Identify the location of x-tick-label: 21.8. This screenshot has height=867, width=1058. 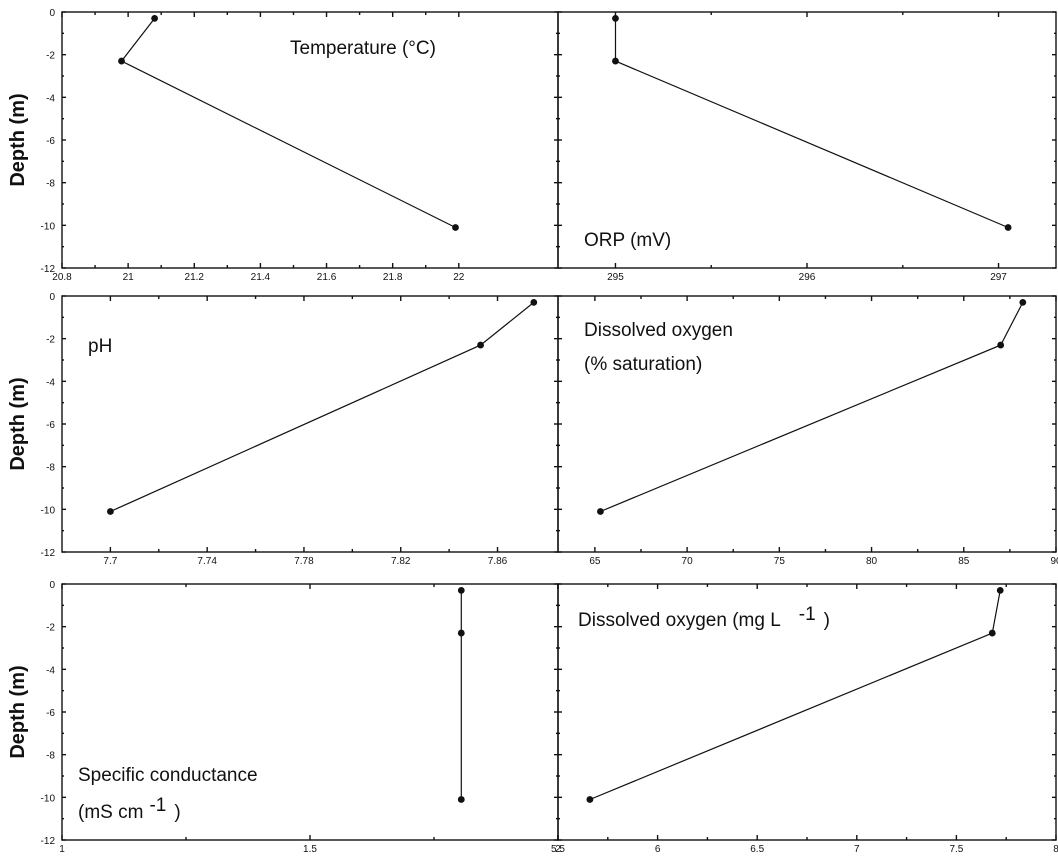
(393, 277).